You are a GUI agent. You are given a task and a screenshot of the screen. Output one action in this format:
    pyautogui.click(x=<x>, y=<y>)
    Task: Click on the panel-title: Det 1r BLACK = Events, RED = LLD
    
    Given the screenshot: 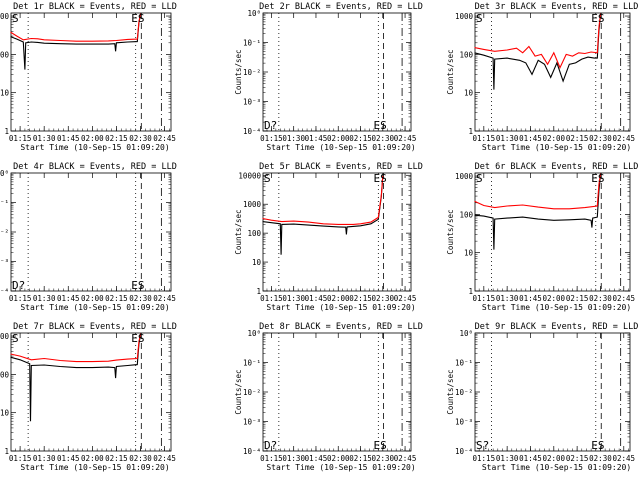 What is the action you would take?
    pyautogui.click(x=95, y=7)
    